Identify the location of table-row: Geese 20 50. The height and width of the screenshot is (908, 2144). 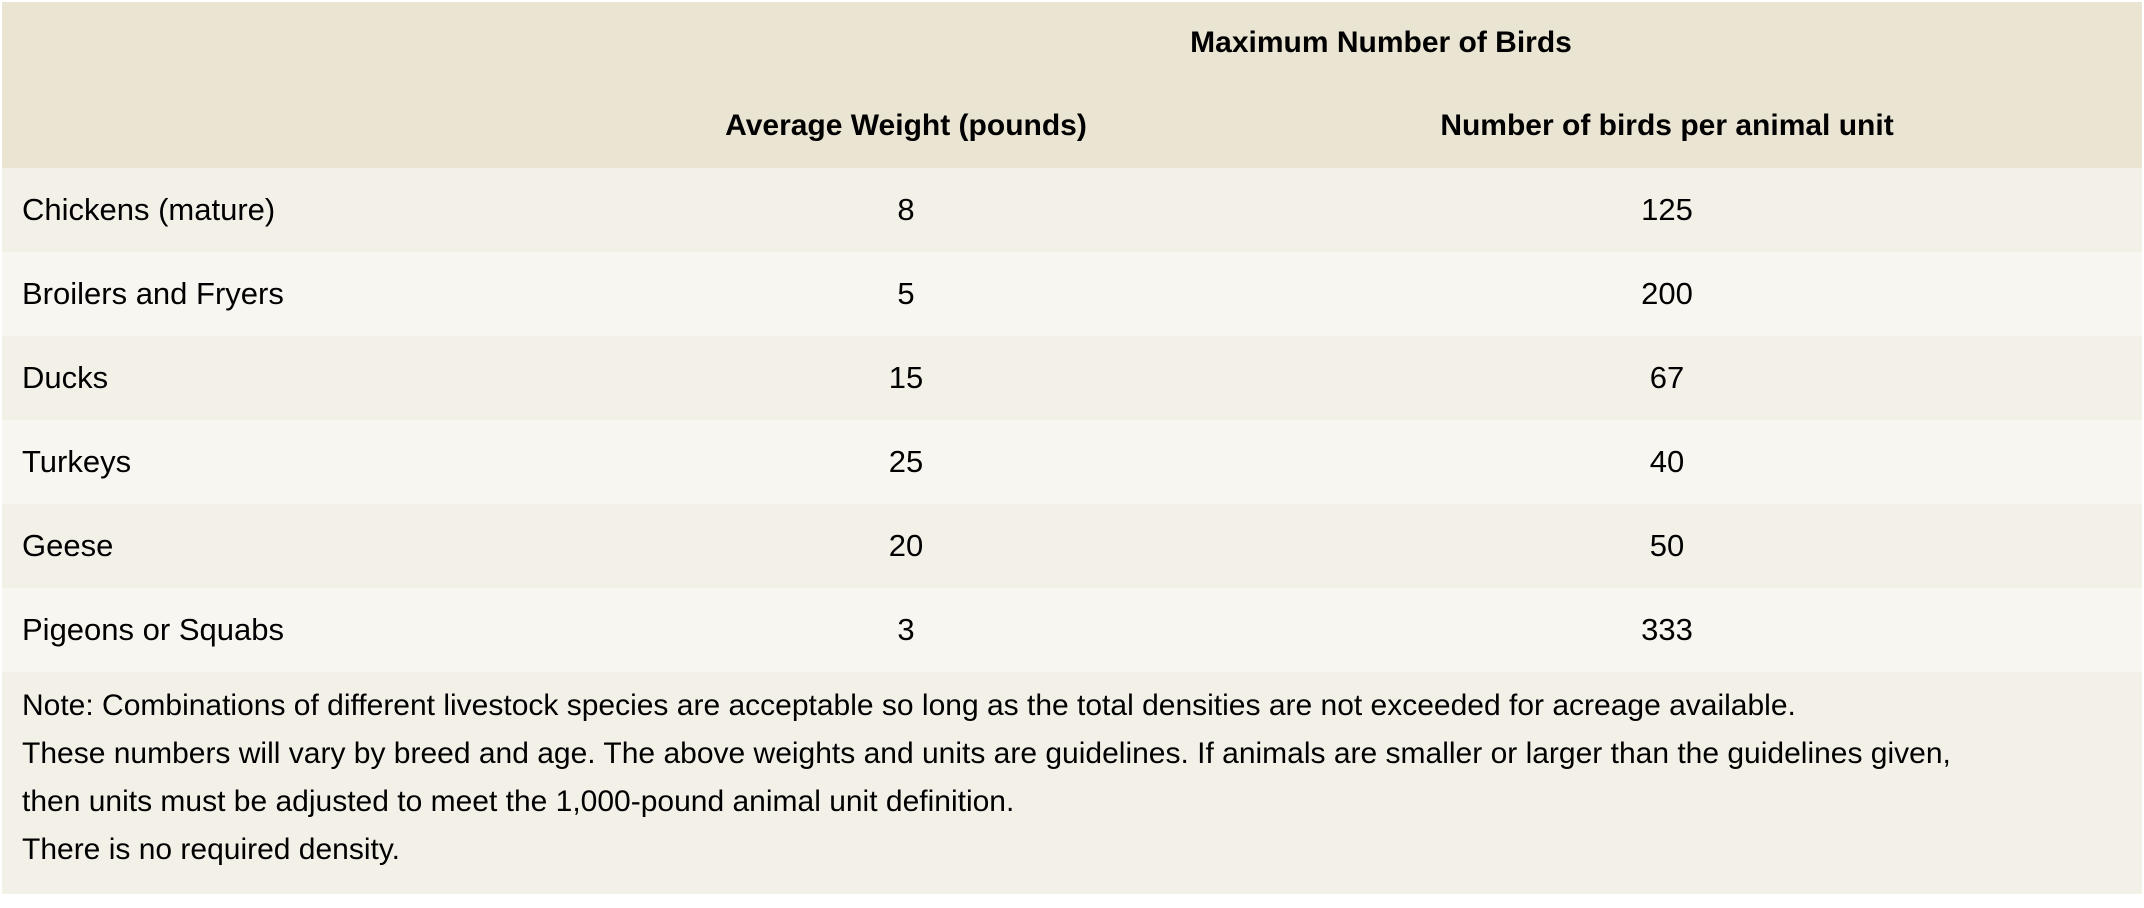
(1072, 546).